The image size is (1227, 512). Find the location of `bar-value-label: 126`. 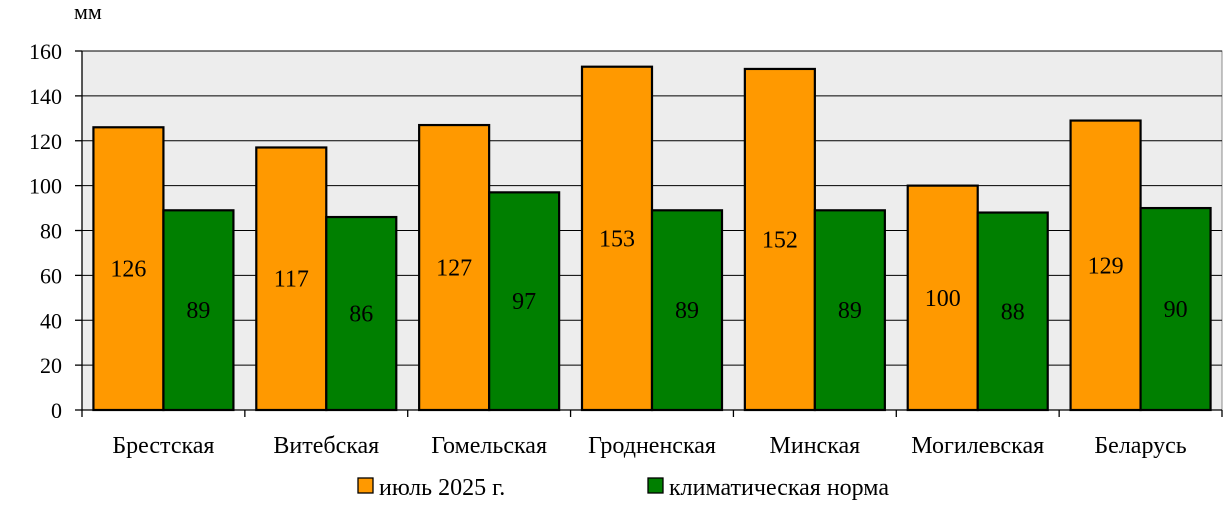

bar-value-label: 126 is located at coordinates (128, 270).